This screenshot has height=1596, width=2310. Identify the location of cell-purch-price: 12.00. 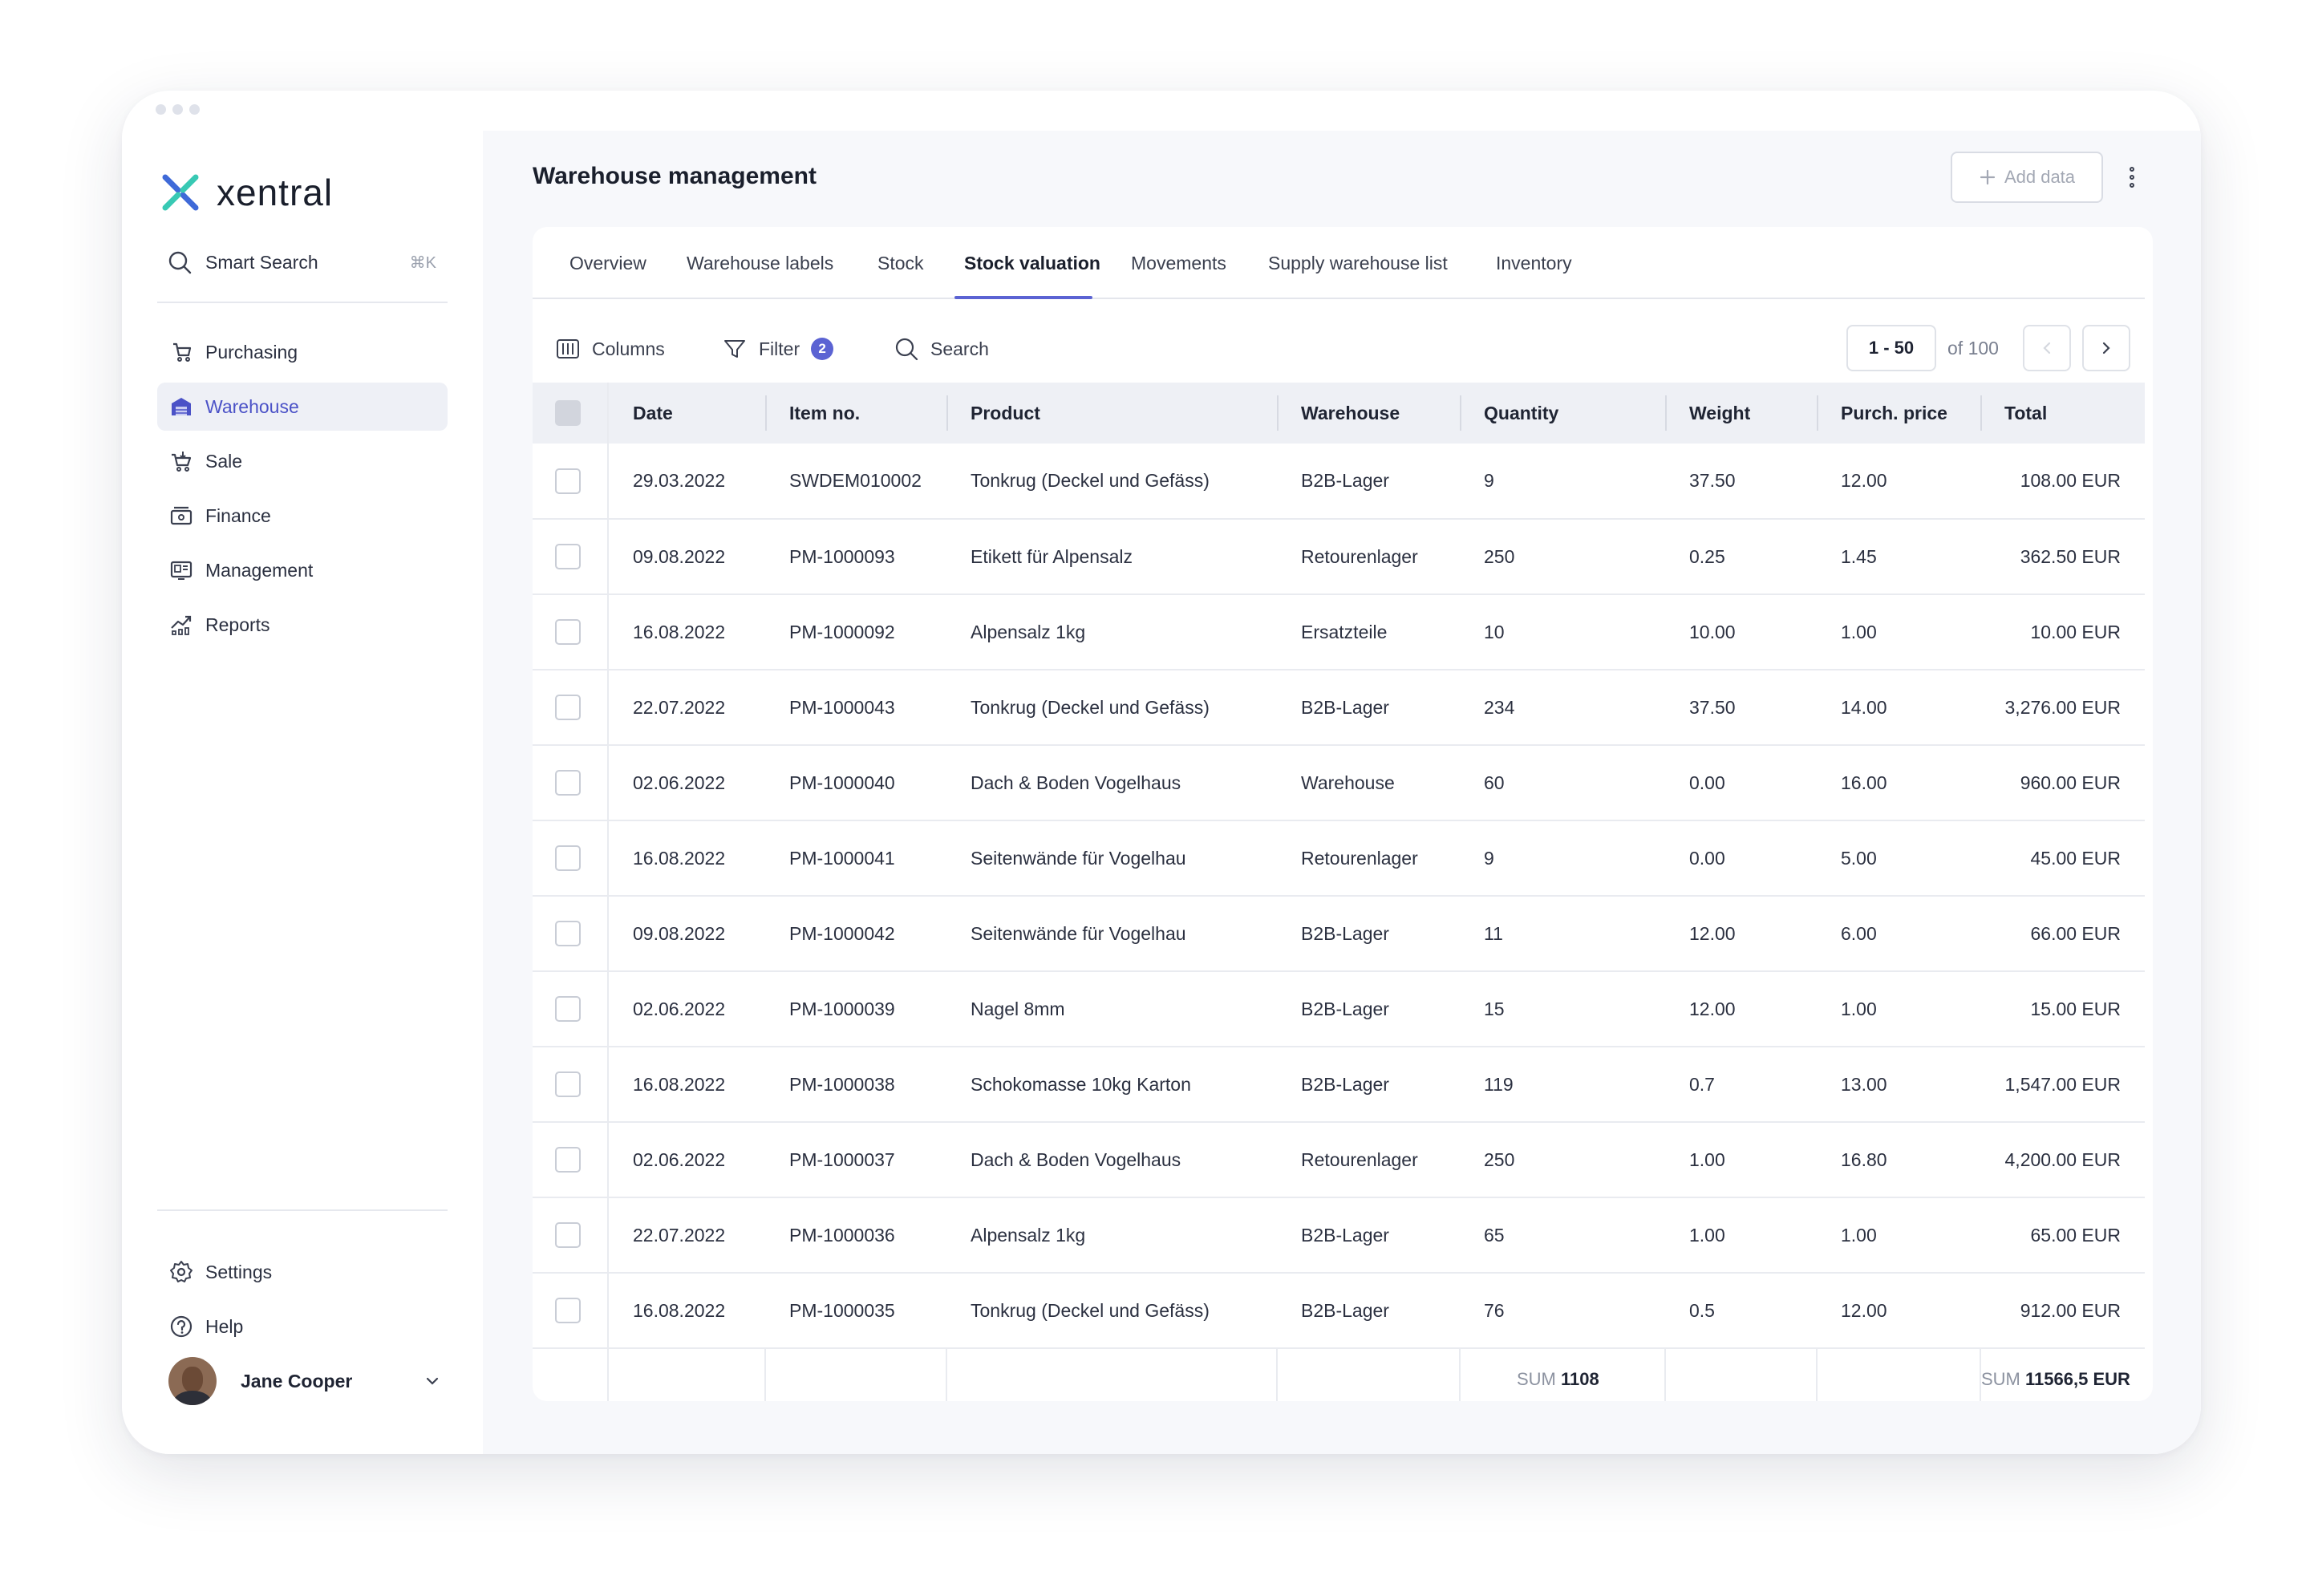
(1864, 481).